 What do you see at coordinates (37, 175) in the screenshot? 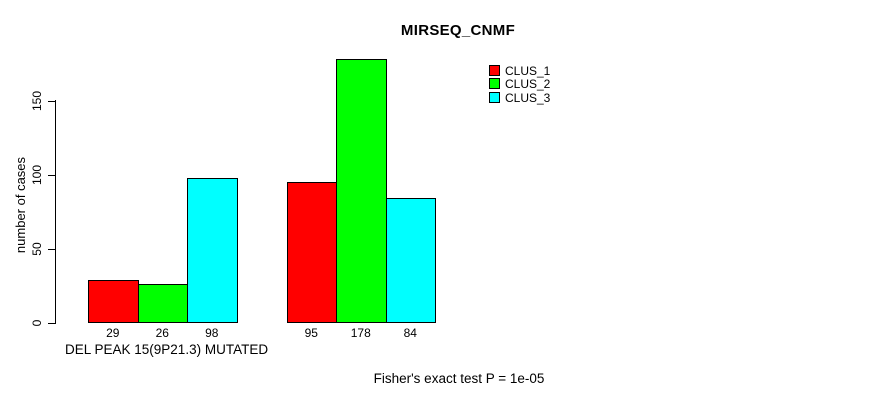
I see `y-tick-label: 100` at bounding box center [37, 175].